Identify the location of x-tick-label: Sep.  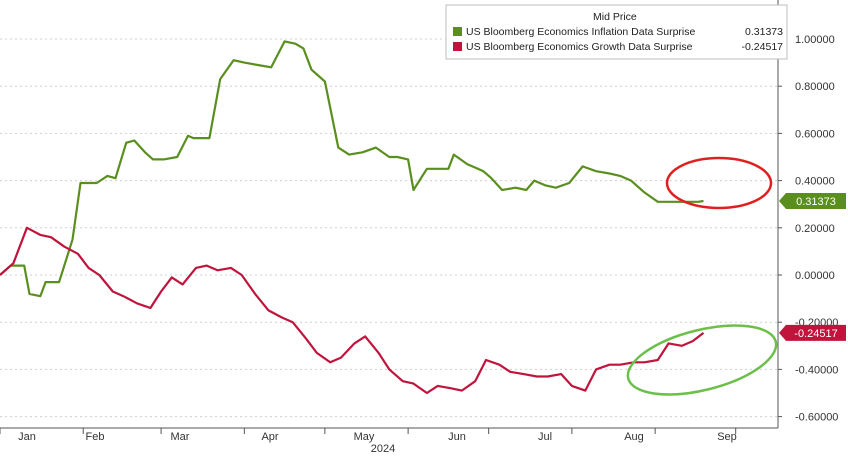
(727, 437).